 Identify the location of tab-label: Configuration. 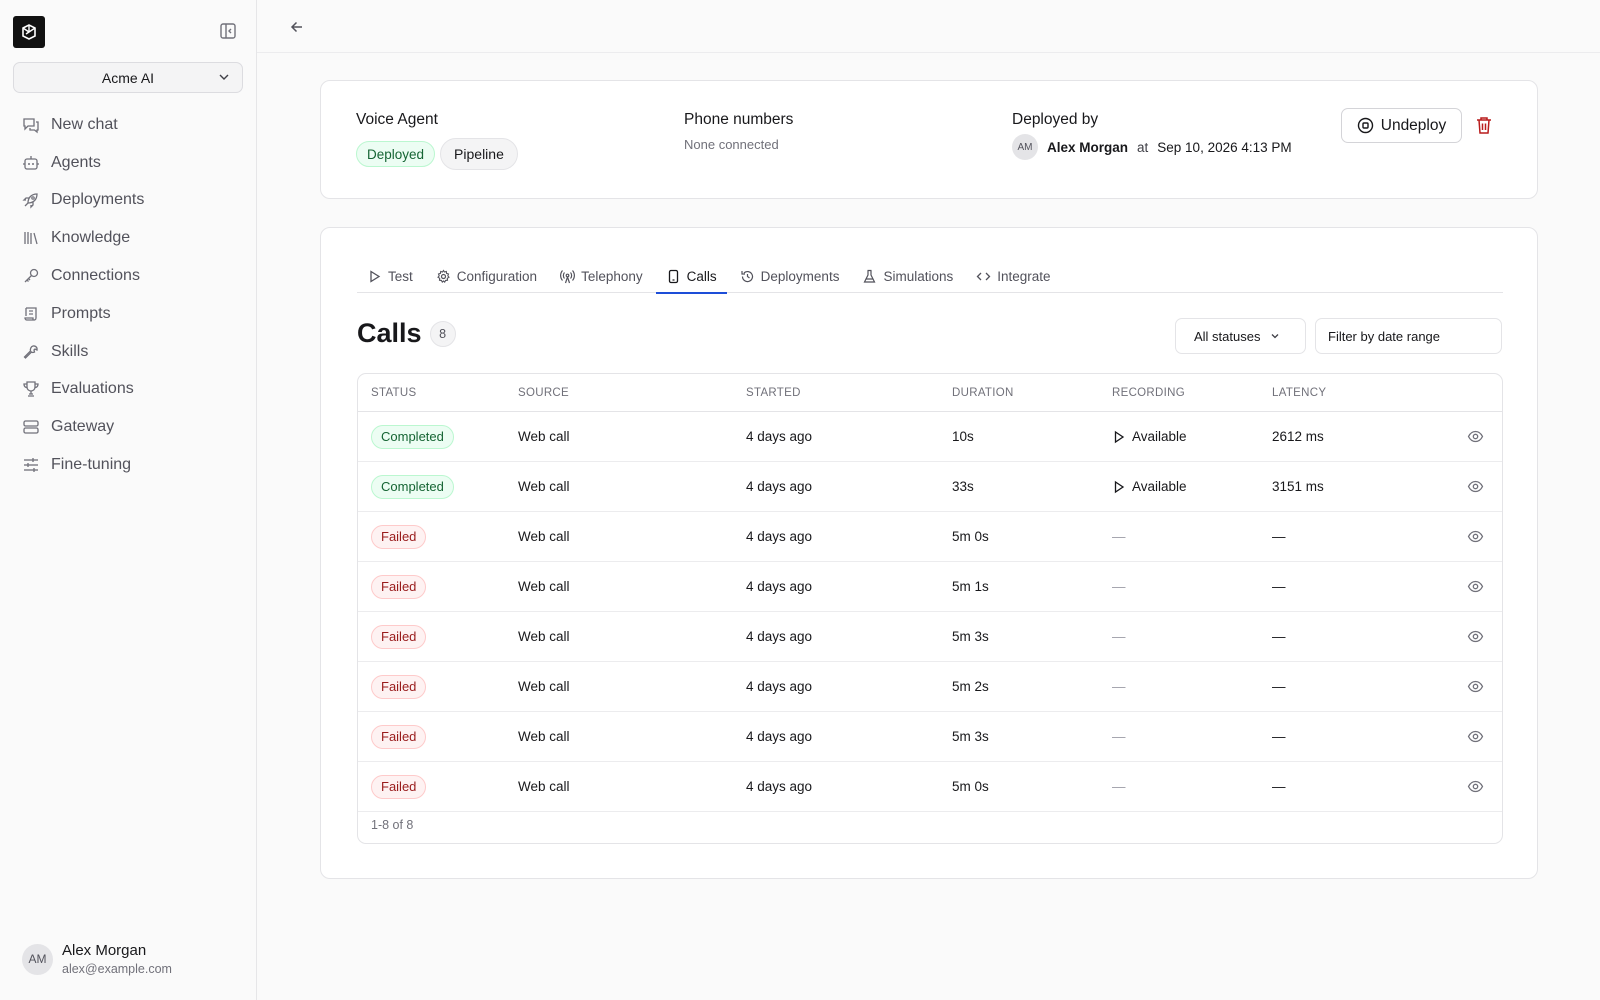
(497, 276).